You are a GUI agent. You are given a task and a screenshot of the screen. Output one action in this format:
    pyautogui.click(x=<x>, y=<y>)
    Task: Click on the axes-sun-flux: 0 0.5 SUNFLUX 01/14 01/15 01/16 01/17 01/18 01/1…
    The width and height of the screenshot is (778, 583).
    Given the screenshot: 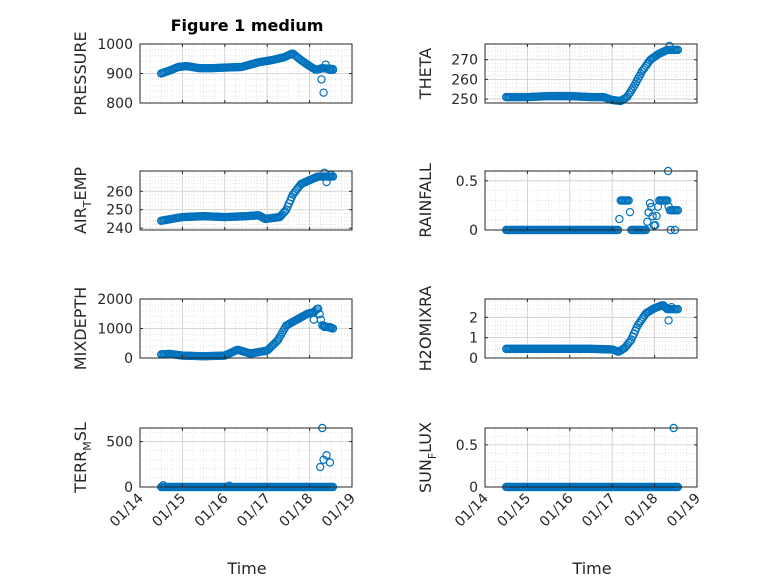 What is the action you would take?
    pyautogui.click(x=560, y=476)
    